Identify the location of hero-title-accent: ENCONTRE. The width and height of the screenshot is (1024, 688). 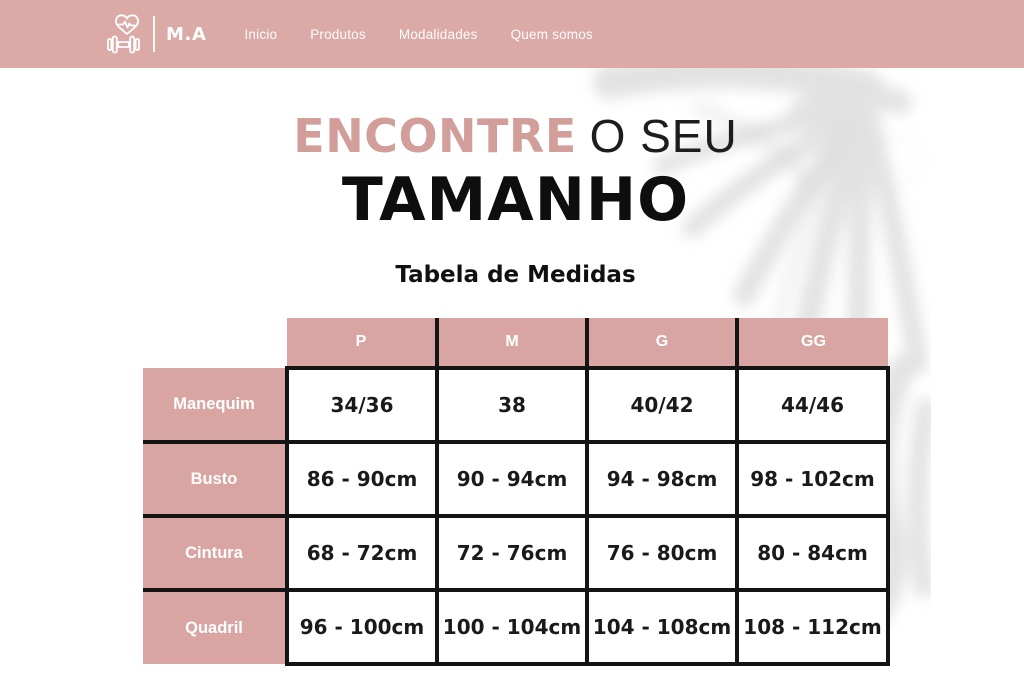
(435, 136).